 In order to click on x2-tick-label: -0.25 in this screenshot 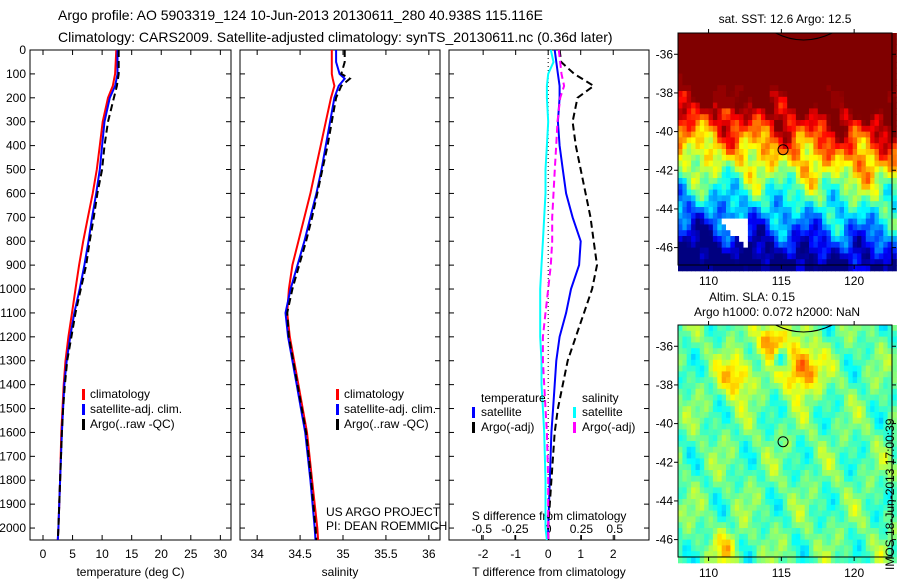, I will do `click(515, 529)`.